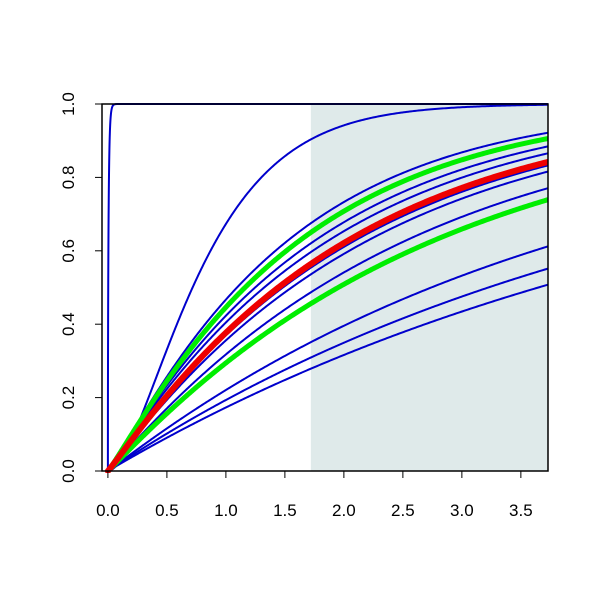 The width and height of the screenshot is (600, 600). I want to click on y-tick-label: 1.0, so click(68, 104).